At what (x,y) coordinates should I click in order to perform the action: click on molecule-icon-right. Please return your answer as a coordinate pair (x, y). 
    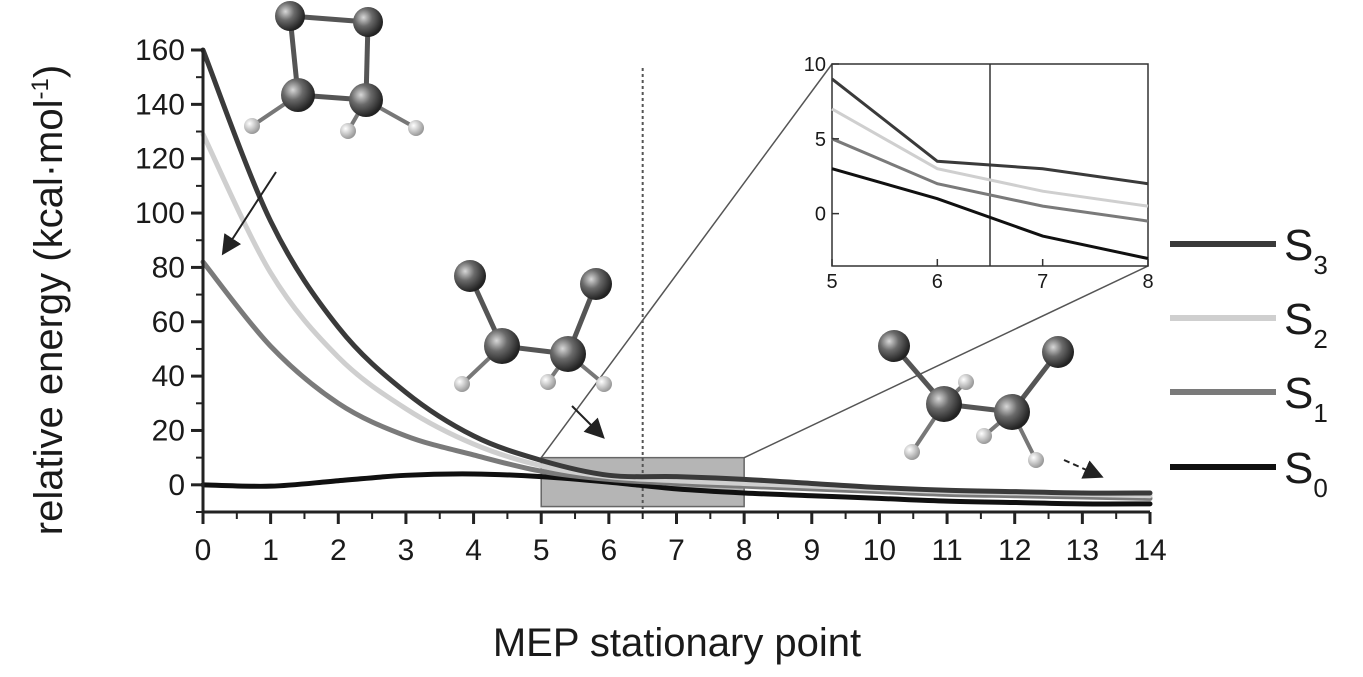
    Looking at the image, I should click on (991, 404).